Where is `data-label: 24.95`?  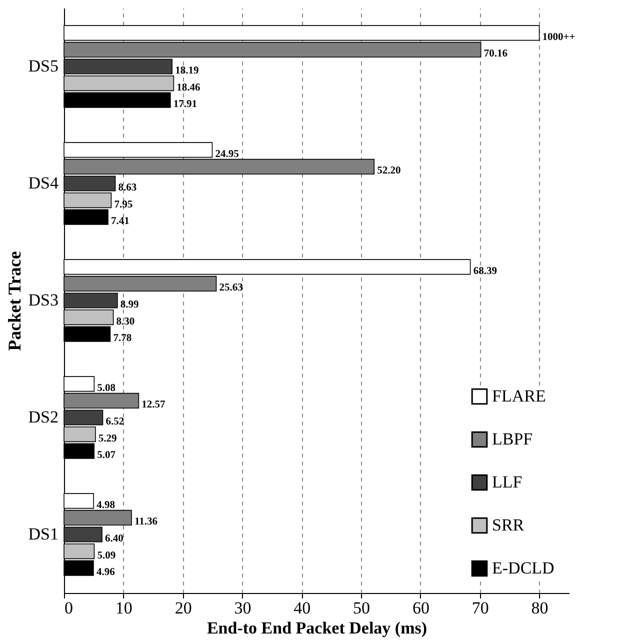
data-label: 24.95 is located at coordinates (227, 154).